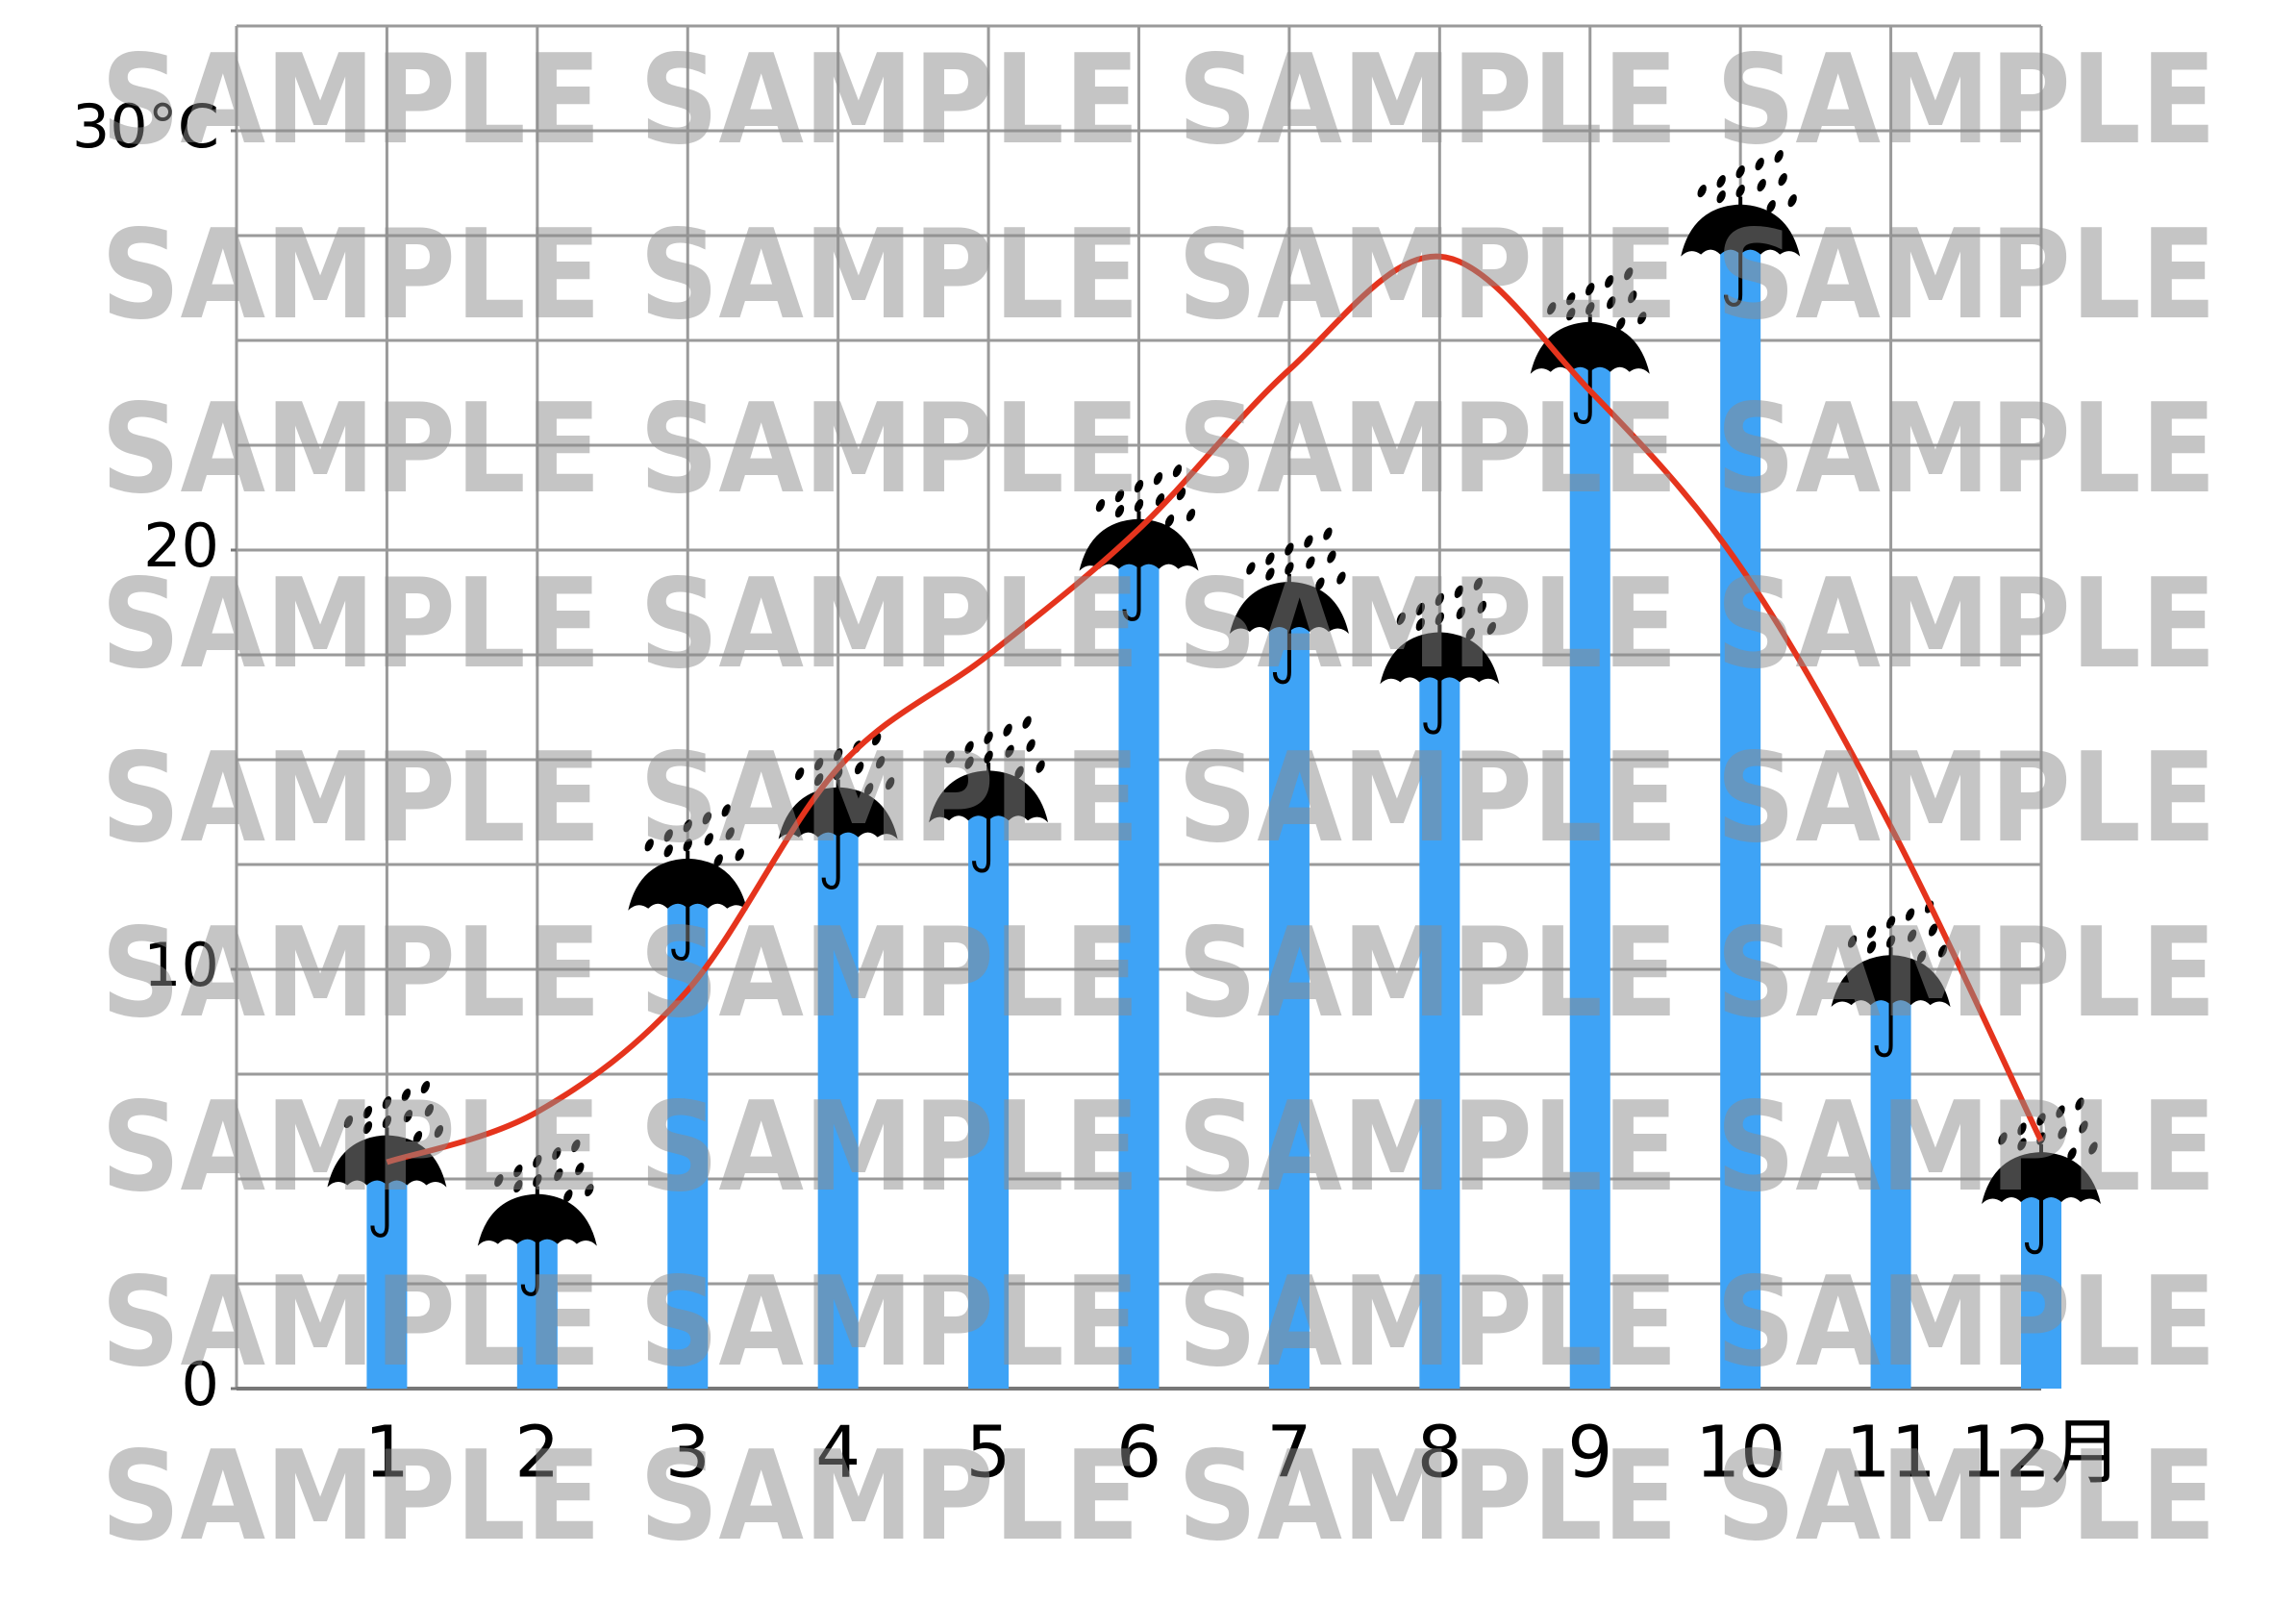 This screenshot has height=1604, width=2296. What do you see at coordinates (1288, 1453) in the screenshot?
I see `x-tick-label: 7` at bounding box center [1288, 1453].